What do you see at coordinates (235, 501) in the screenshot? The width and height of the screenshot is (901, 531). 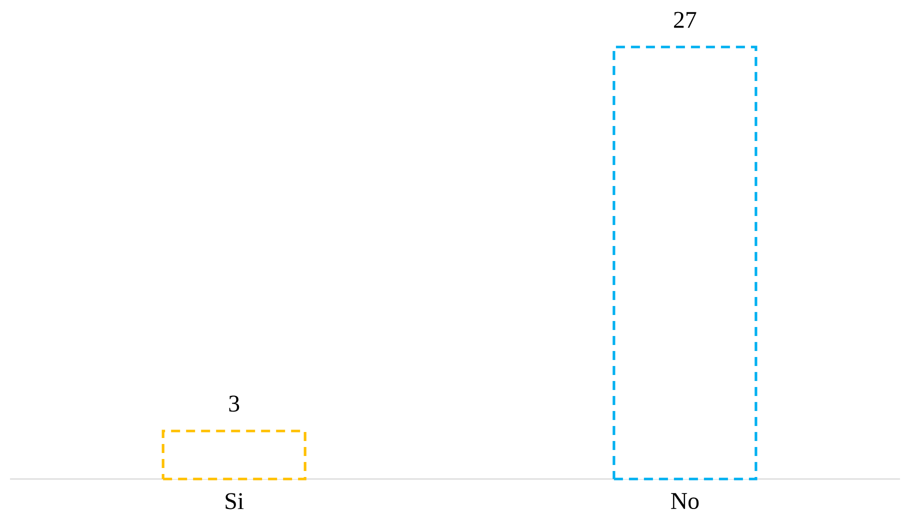 I see `x-tick-label: Si` at bounding box center [235, 501].